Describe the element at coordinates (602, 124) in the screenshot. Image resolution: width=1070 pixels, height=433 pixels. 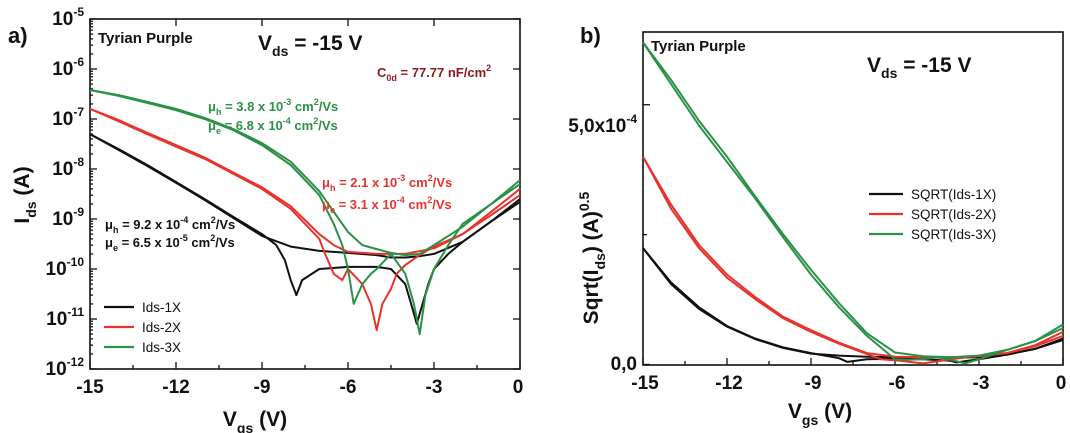
I see `b-ytick-5e-4: 5,0x10⁻⁴` at that location.